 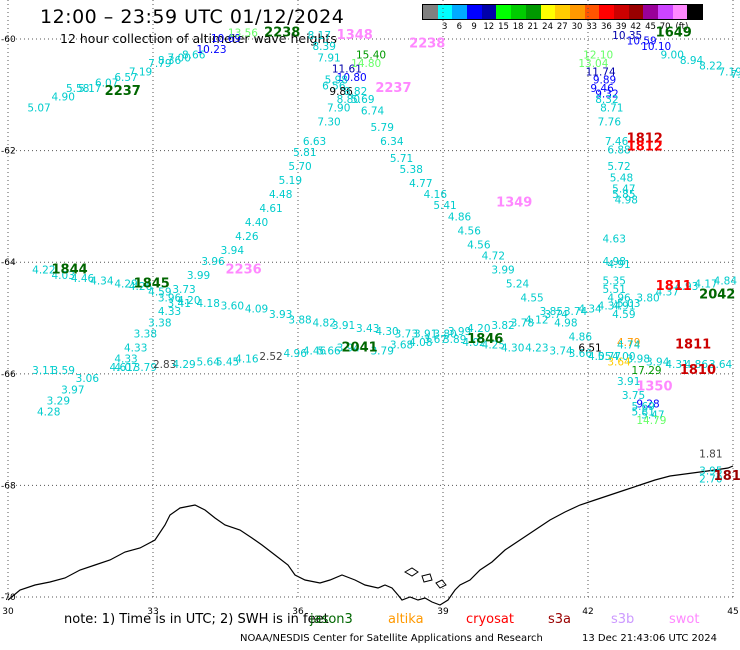 I want to click on lat-tick-label: -70, so click(x=8, y=598).